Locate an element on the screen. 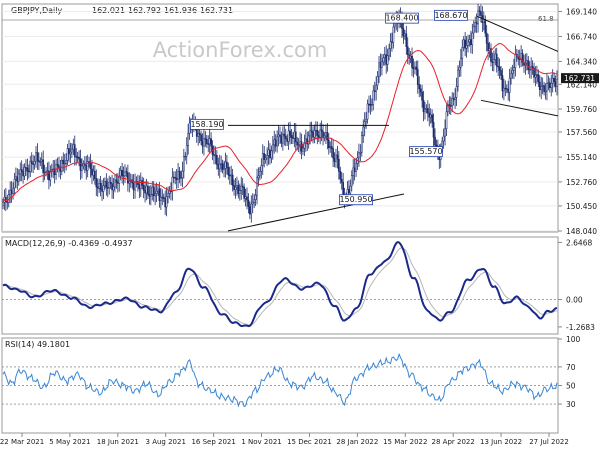 Image resolution: width=600 pixels, height=454 pixels. rsi-tick-label: 70 is located at coordinates (571, 367).